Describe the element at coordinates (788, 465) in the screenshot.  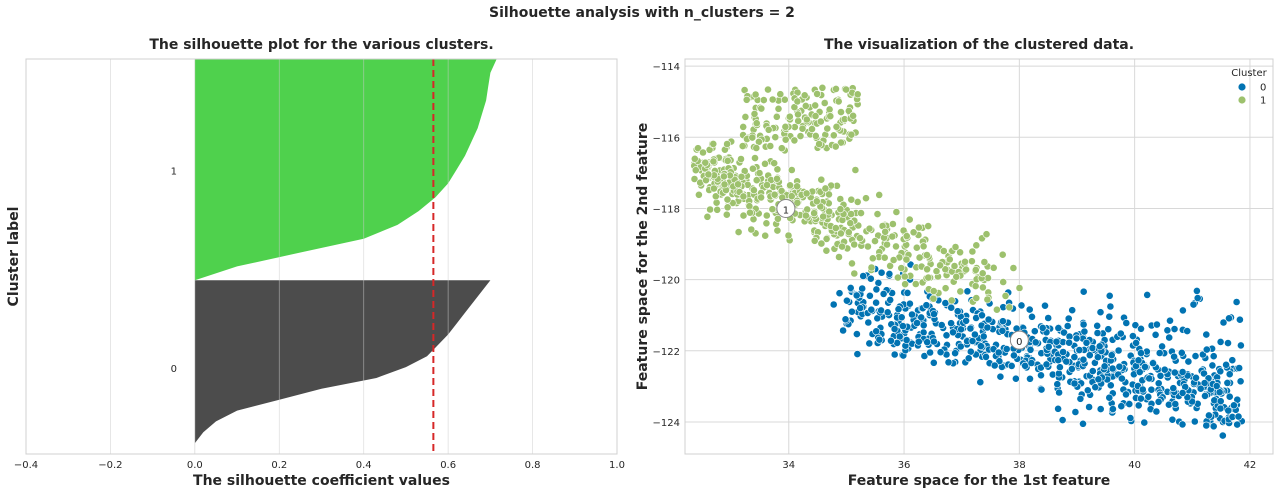
I see `scatter-xtick-label: 34` at that location.